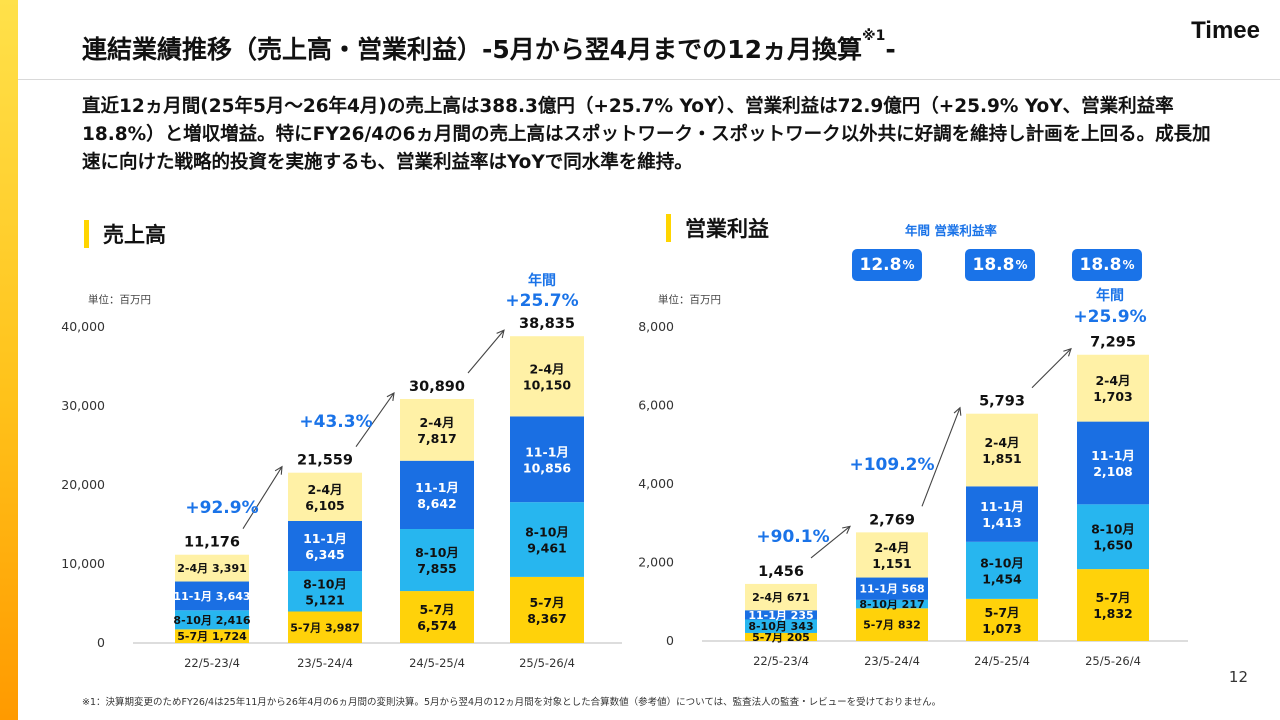 The height and width of the screenshot is (720, 1280). What do you see at coordinates (547, 663) in the screenshot?
I see `x-tick-label: 25/5-26/4` at bounding box center [547, 663].